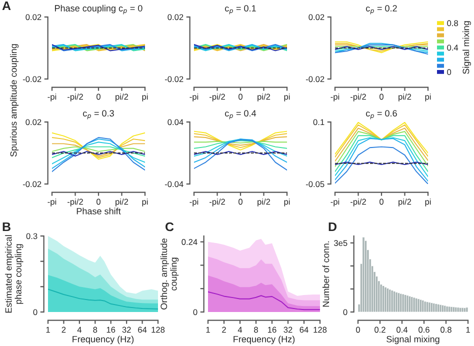 The height and width of the screenshot is (346, 474). What do you see at coordinates (14, 100) in the screenshot?
I see `y-axis-title: Spurious amplitude coupling` at bounding box center [14, 100].